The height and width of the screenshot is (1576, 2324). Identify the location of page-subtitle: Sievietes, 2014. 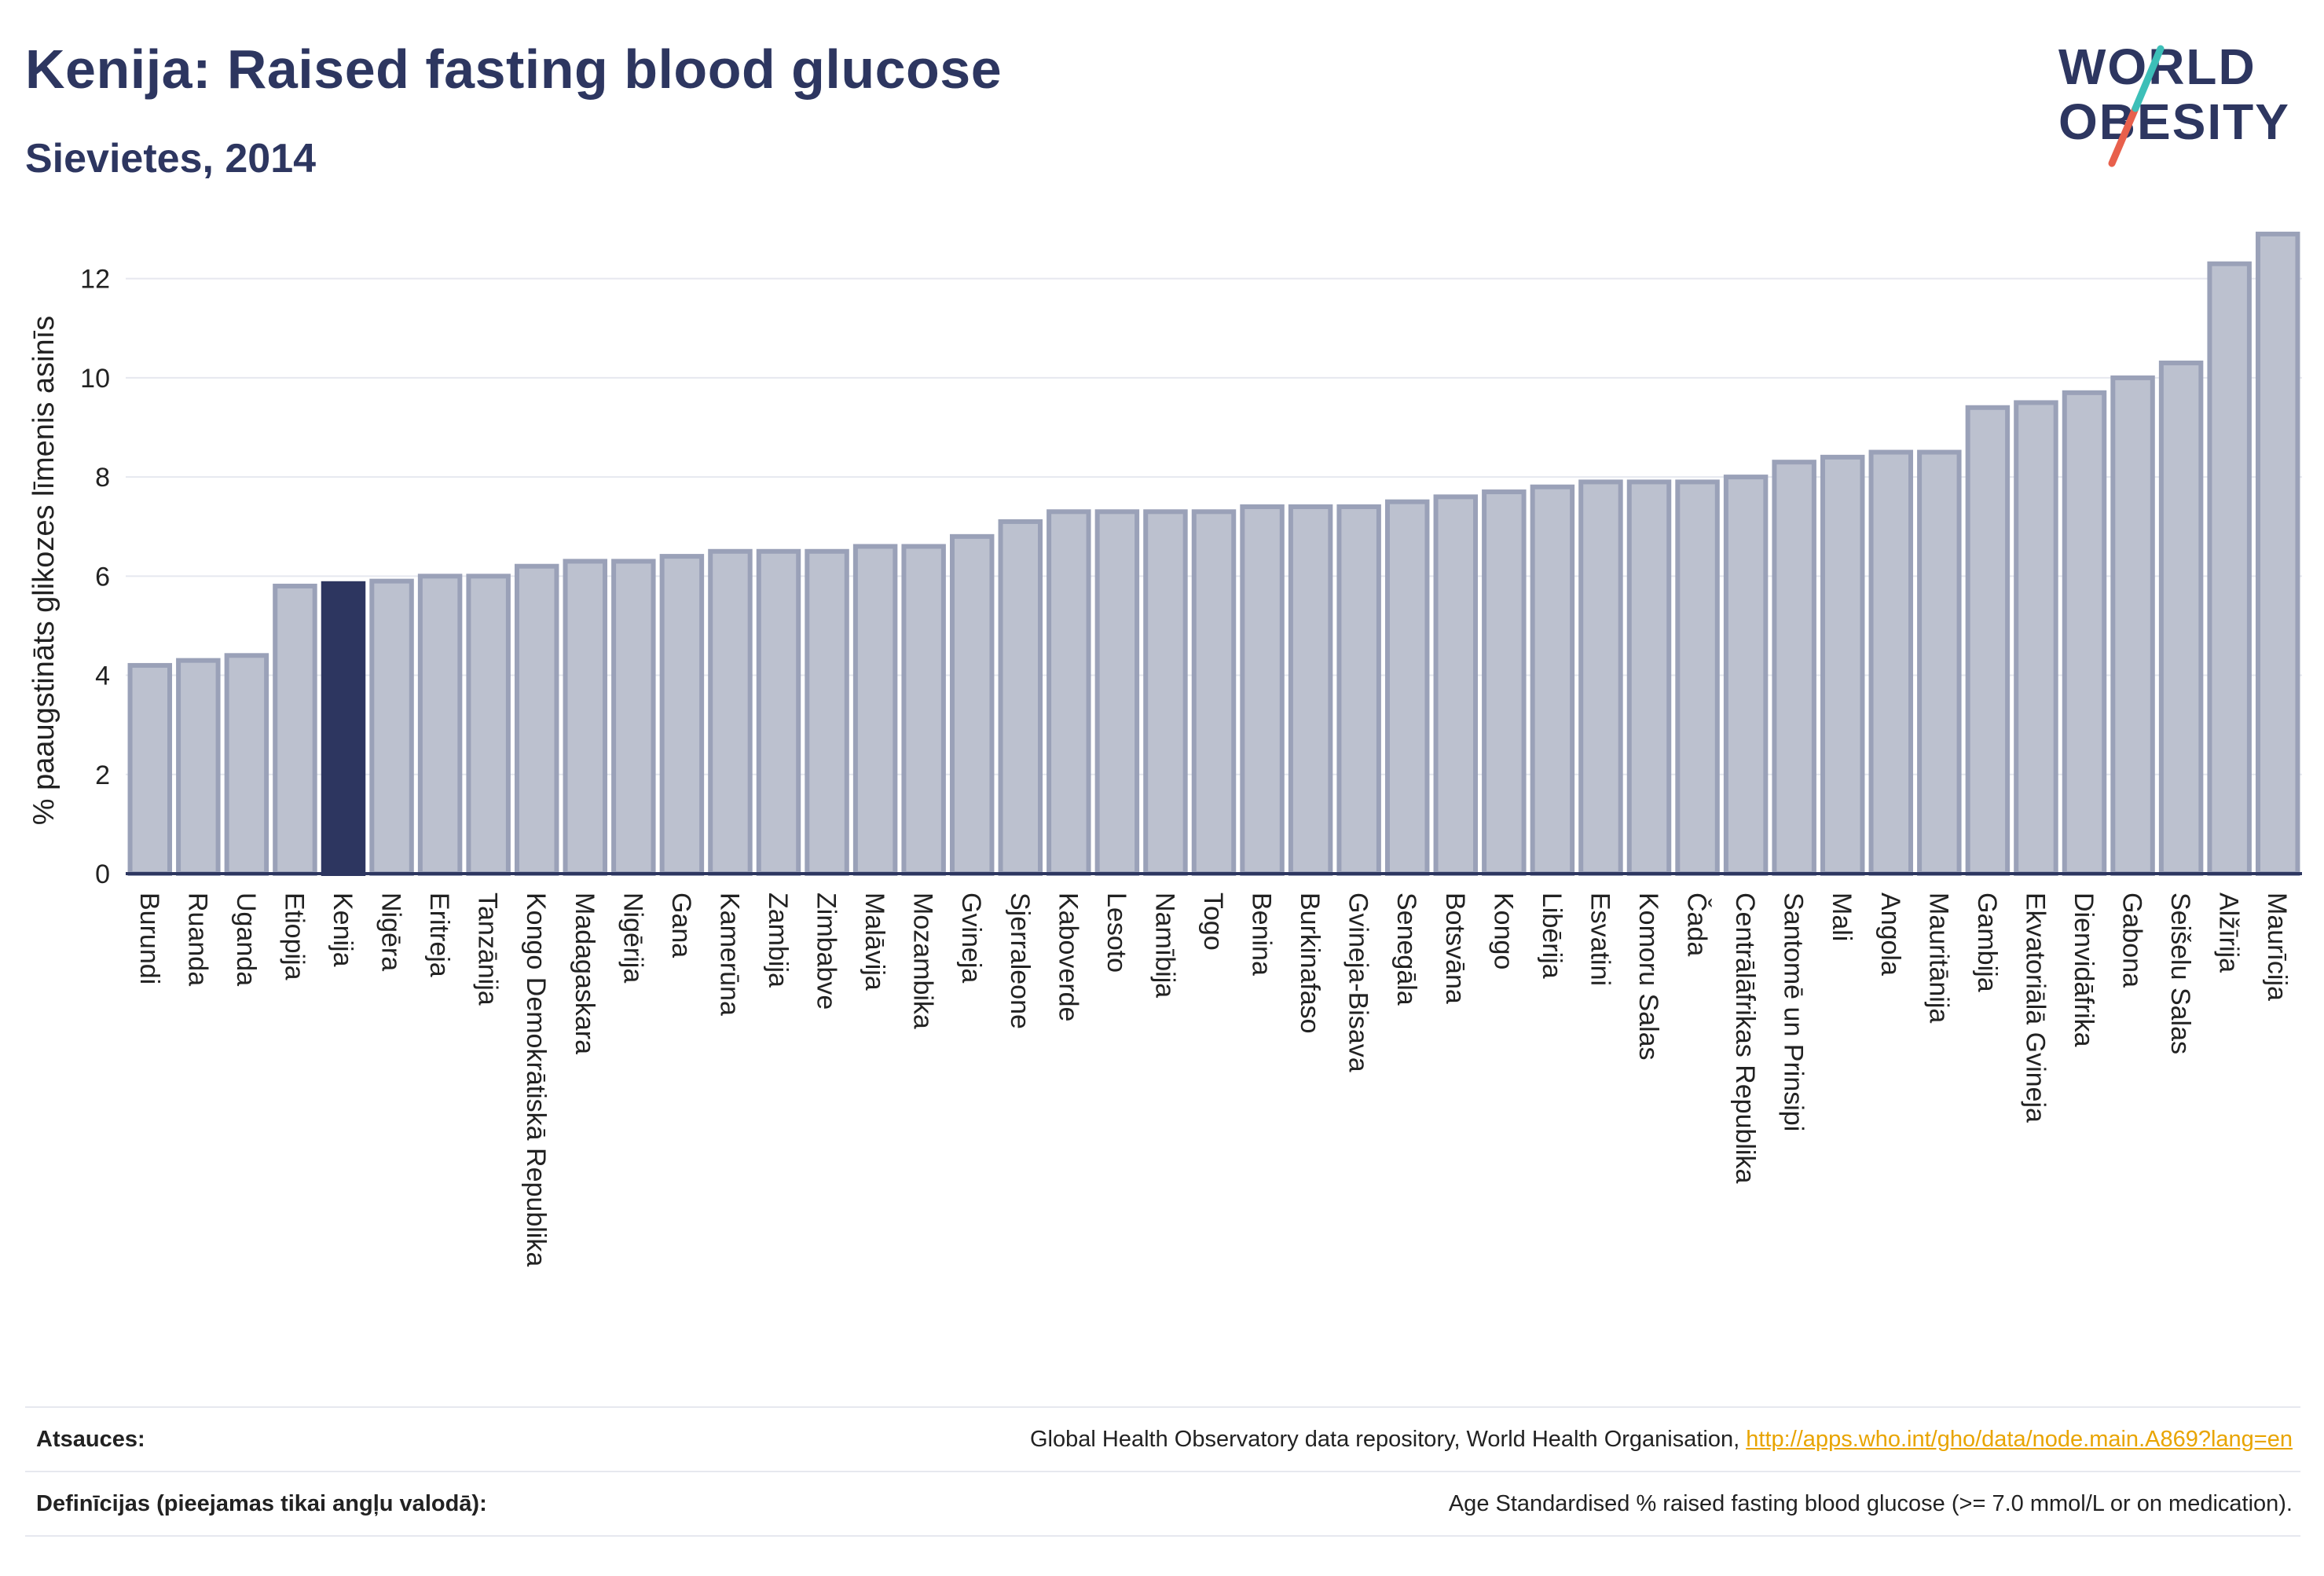
(171, 158).